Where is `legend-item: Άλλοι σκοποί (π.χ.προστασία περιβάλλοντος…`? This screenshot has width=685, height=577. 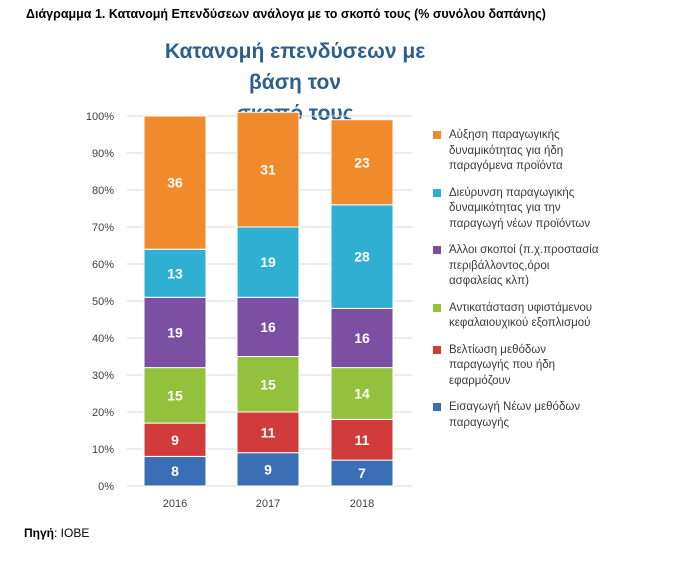 legend-item: Άλλοι σκοποί (π.χ.προστασία περιβάλλοντος… is located at coordinates (553, 266).